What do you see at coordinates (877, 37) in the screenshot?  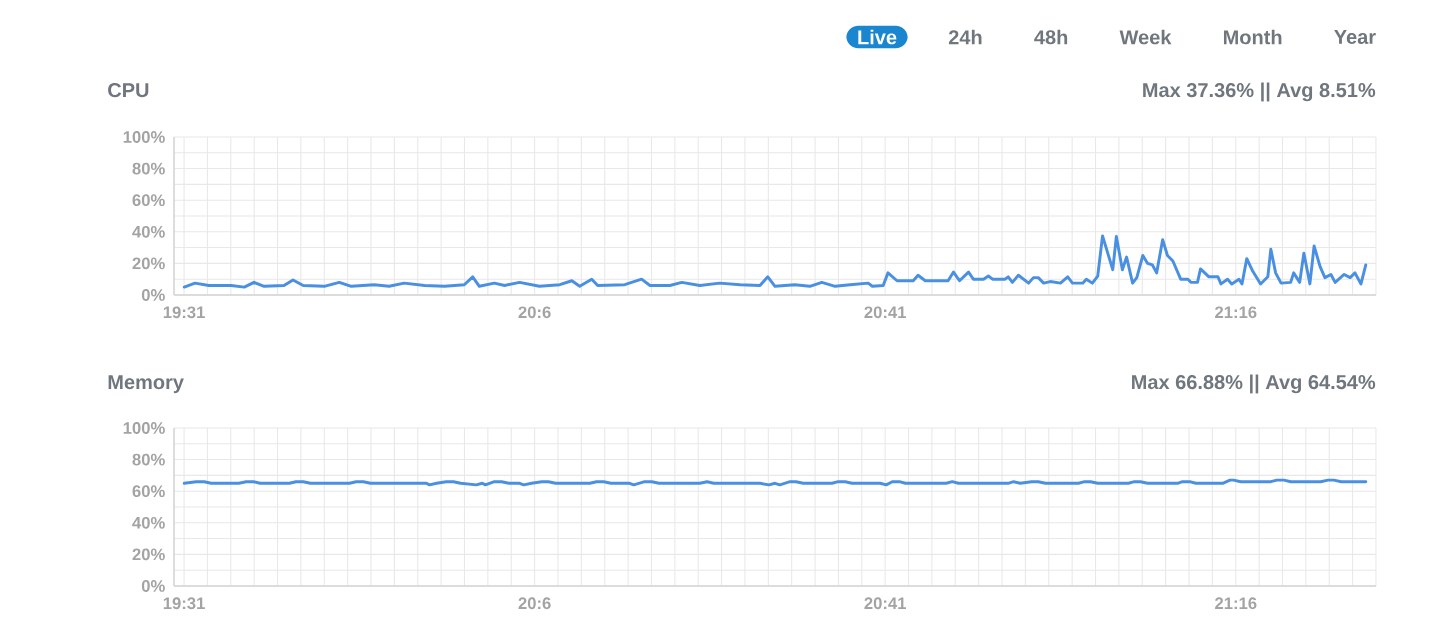 I see `text: Live` at bounding box center [877, 37].